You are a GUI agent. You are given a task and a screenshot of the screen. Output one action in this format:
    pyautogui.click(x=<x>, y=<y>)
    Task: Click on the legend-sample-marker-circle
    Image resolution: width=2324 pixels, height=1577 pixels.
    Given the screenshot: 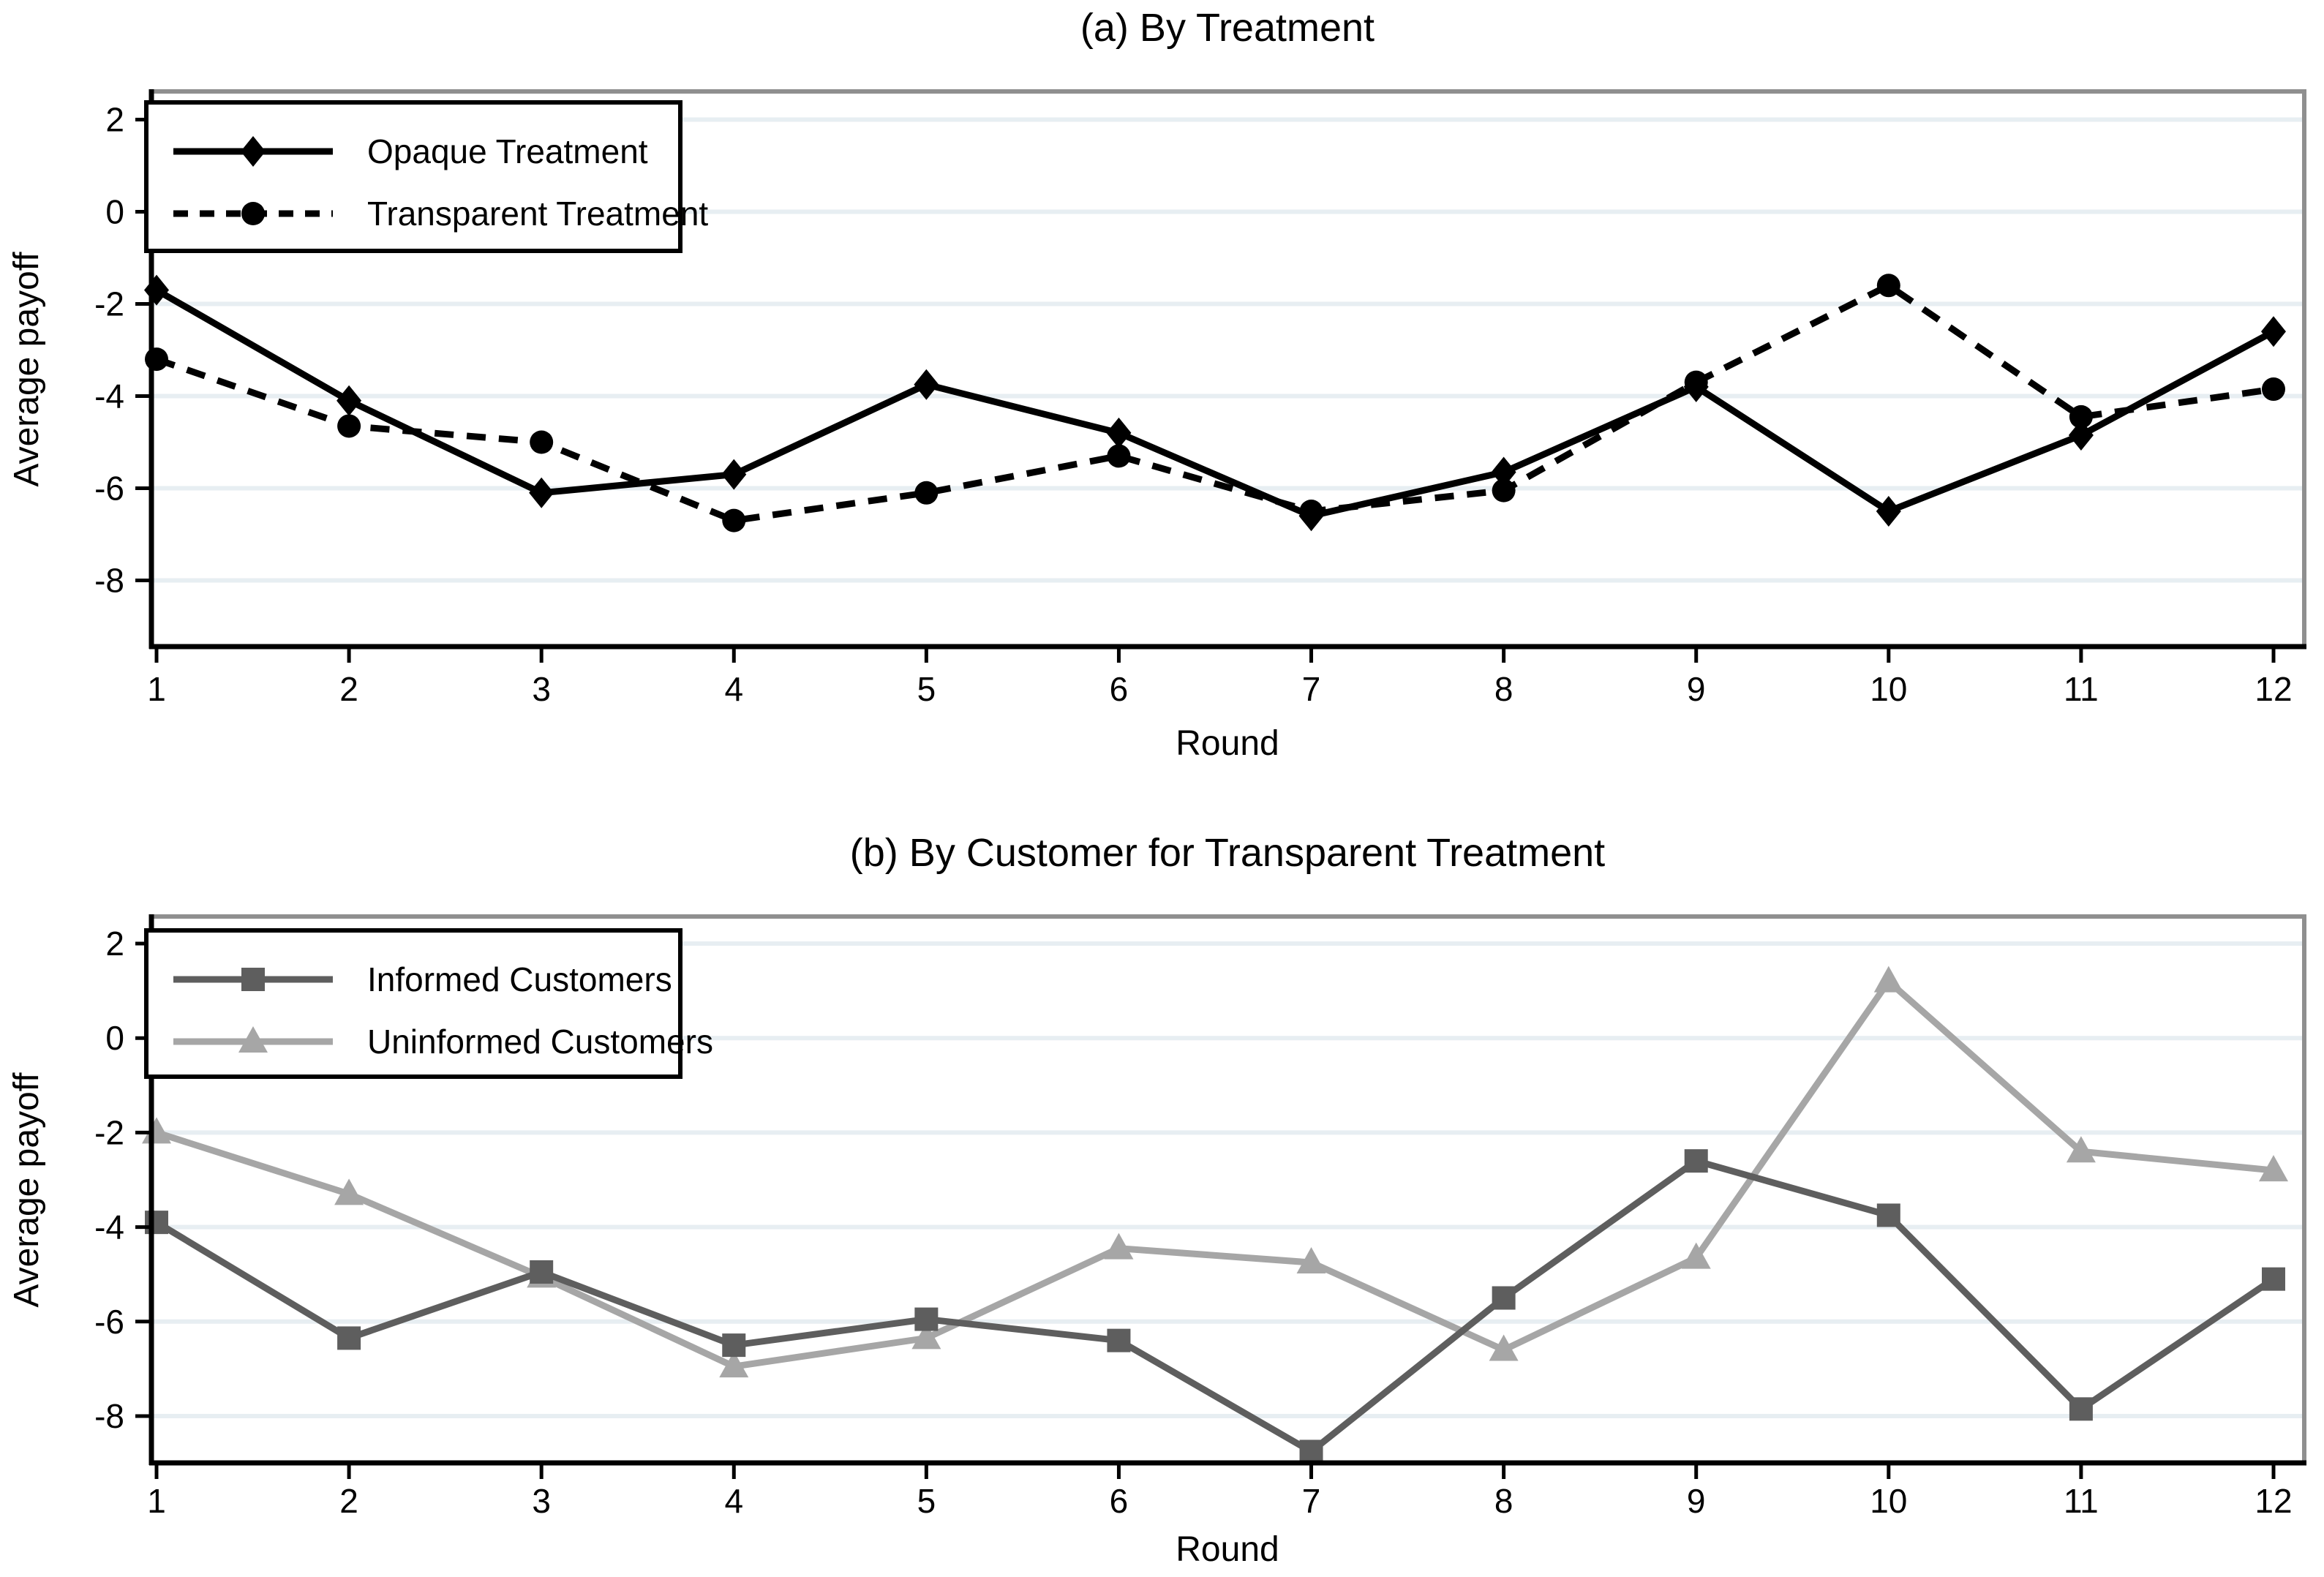 What is the action you would take?
    pyautogui.click(x=253, y=213)
    